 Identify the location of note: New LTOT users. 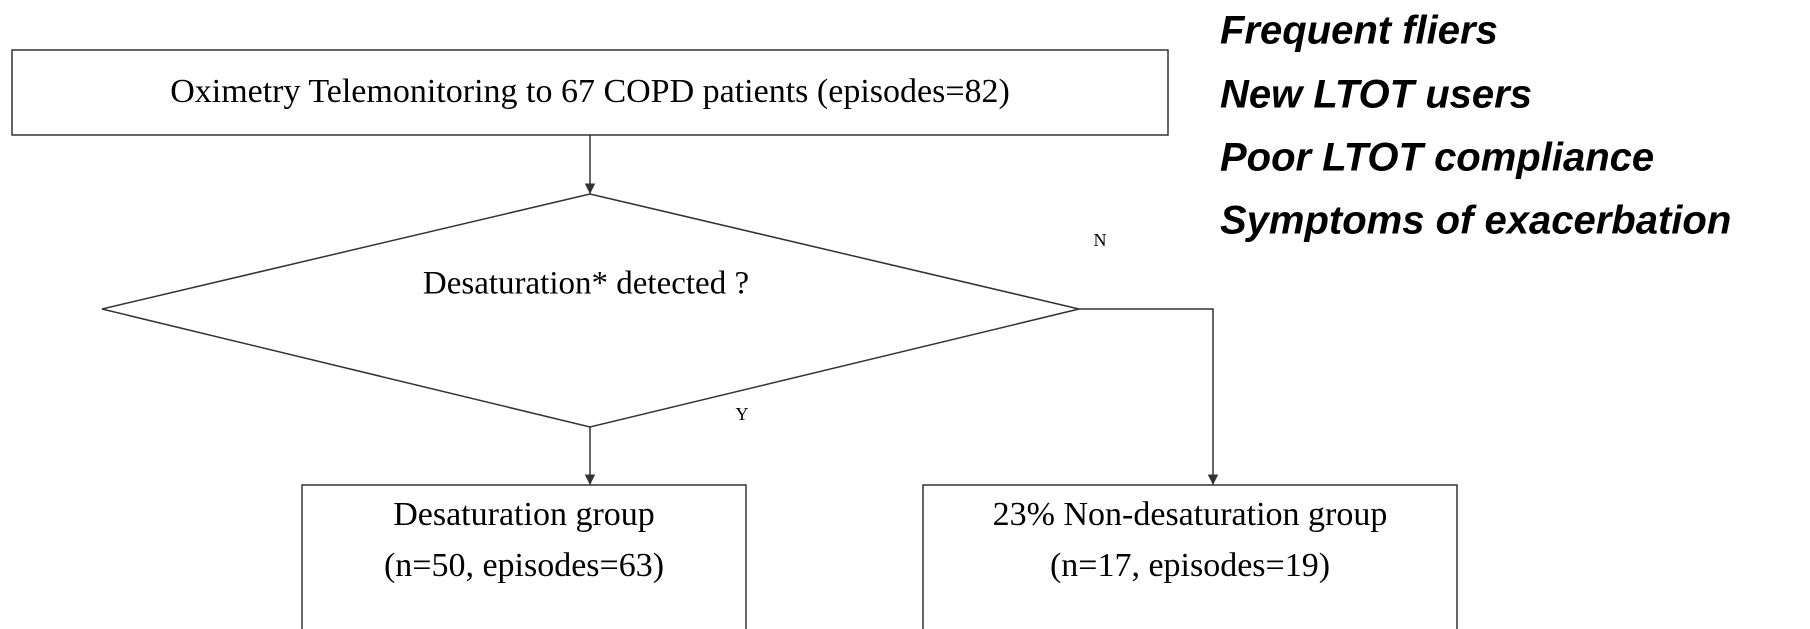
(1376, 95).